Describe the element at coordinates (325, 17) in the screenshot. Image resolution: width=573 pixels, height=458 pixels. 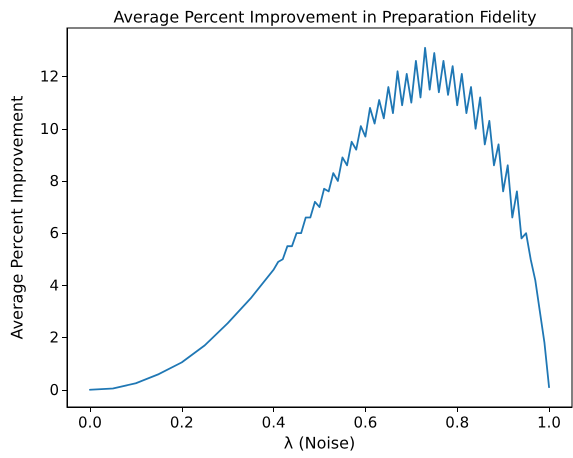
I see `chart-title: Average Percent Improvement in Preparation Fidelity` at that location.